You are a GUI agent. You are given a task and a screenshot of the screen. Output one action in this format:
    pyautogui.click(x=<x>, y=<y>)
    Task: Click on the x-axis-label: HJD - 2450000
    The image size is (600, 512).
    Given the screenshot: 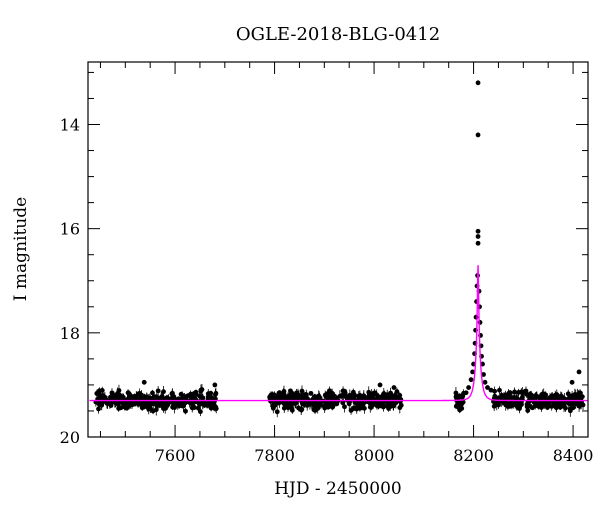 What is the action you would take?
    pyautogui.click(x=338, y=489)
    